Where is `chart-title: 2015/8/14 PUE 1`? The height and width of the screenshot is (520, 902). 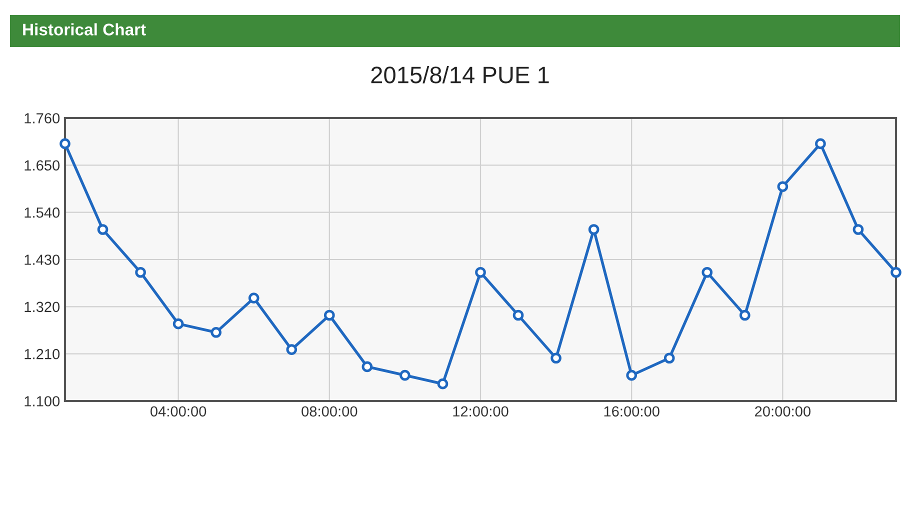 chart-title: 2015/8/14 PUE 1 is located at coordinates (460, 75).